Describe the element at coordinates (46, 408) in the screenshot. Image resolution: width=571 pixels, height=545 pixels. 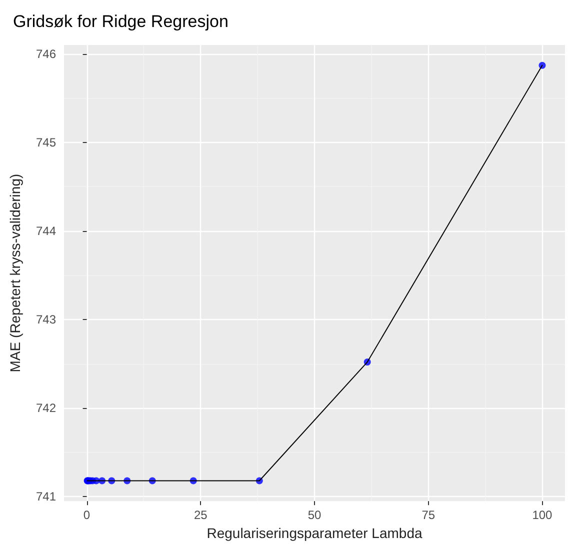
I see `y-tick-label: 742` at that location.